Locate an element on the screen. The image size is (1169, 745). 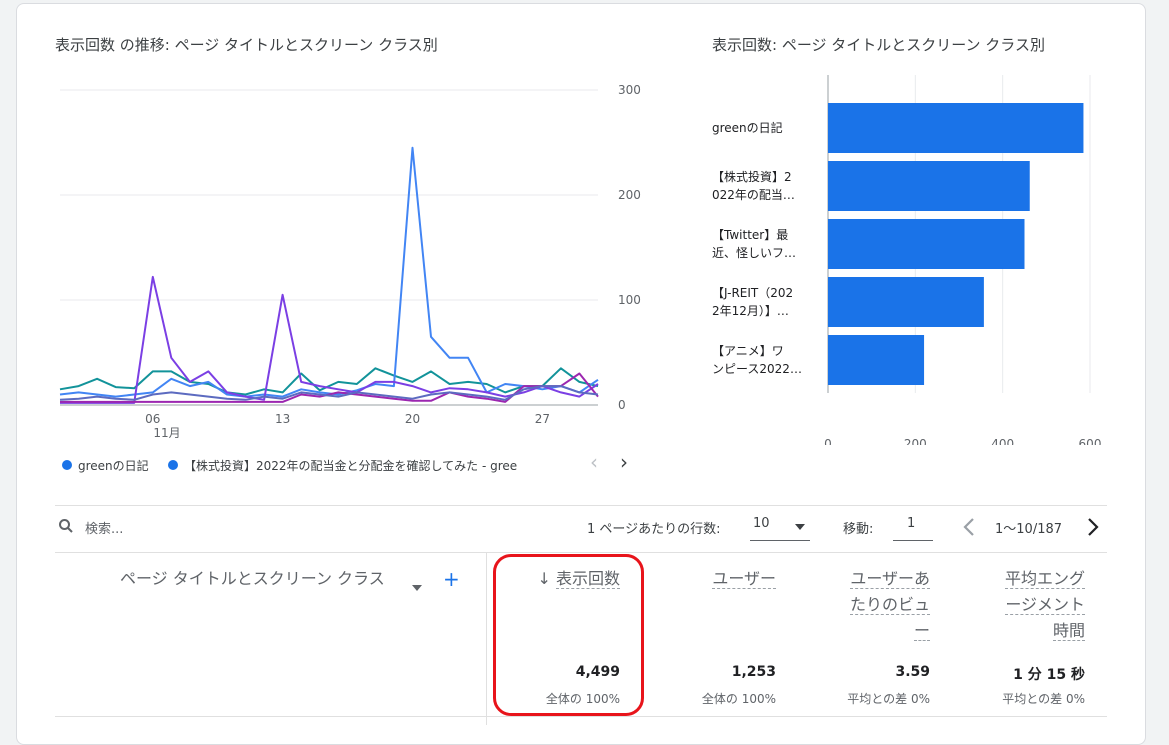
bar-category-label: 【J-REIT（202 is located at coordinates (752, 293).